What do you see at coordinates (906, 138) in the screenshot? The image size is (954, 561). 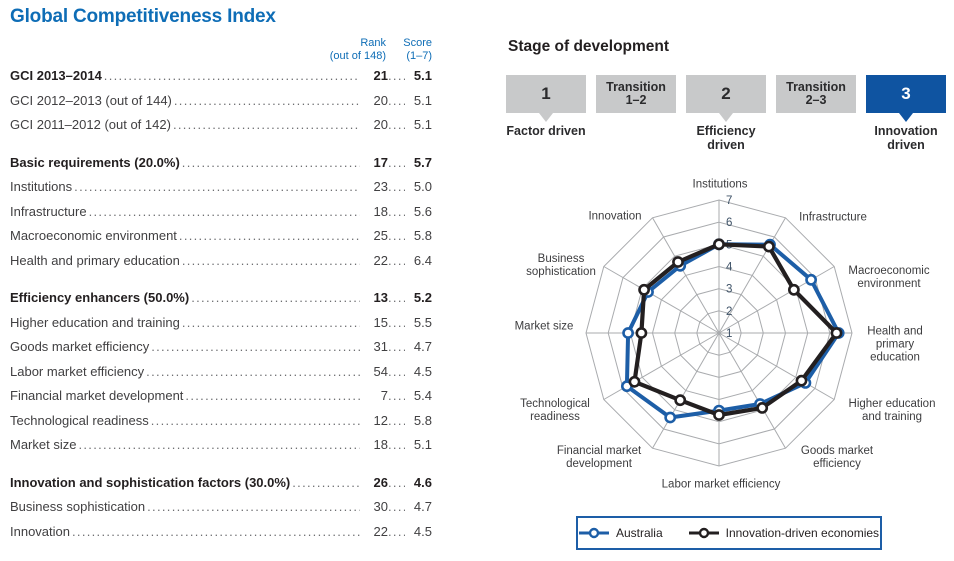 I see `stage-caption: Innovation driven` at bounding box center [906, 138].